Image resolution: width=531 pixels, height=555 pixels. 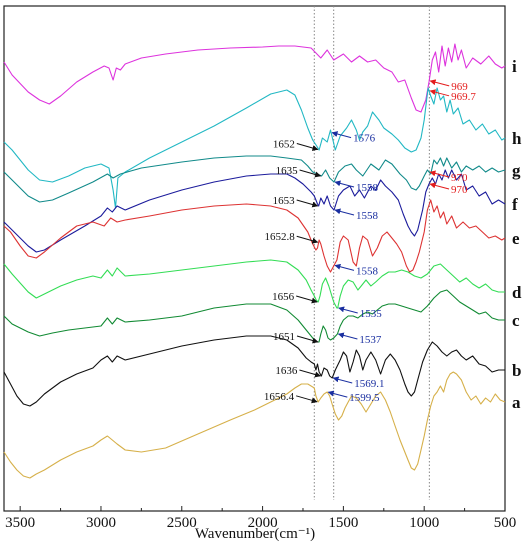 What do you see at coordinates (516, 238) in the screenshot?
I see `series-label-e: e` at bounding box center [516, 238].